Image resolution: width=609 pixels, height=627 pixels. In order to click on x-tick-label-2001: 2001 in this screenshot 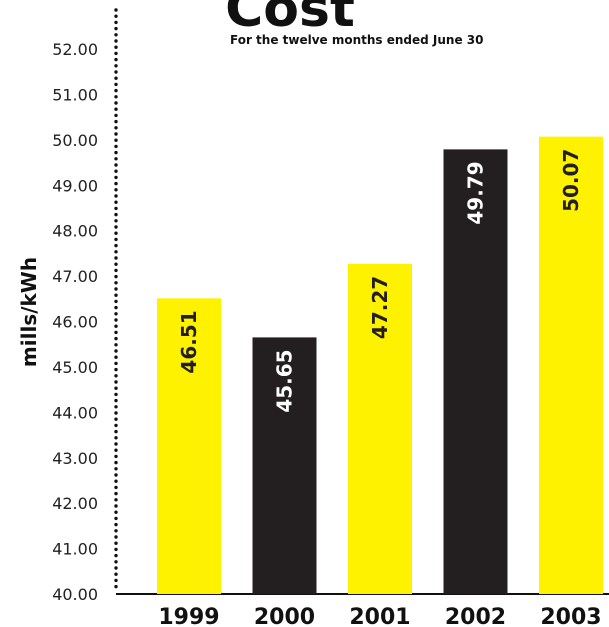, I will do `click(379, 616)`.